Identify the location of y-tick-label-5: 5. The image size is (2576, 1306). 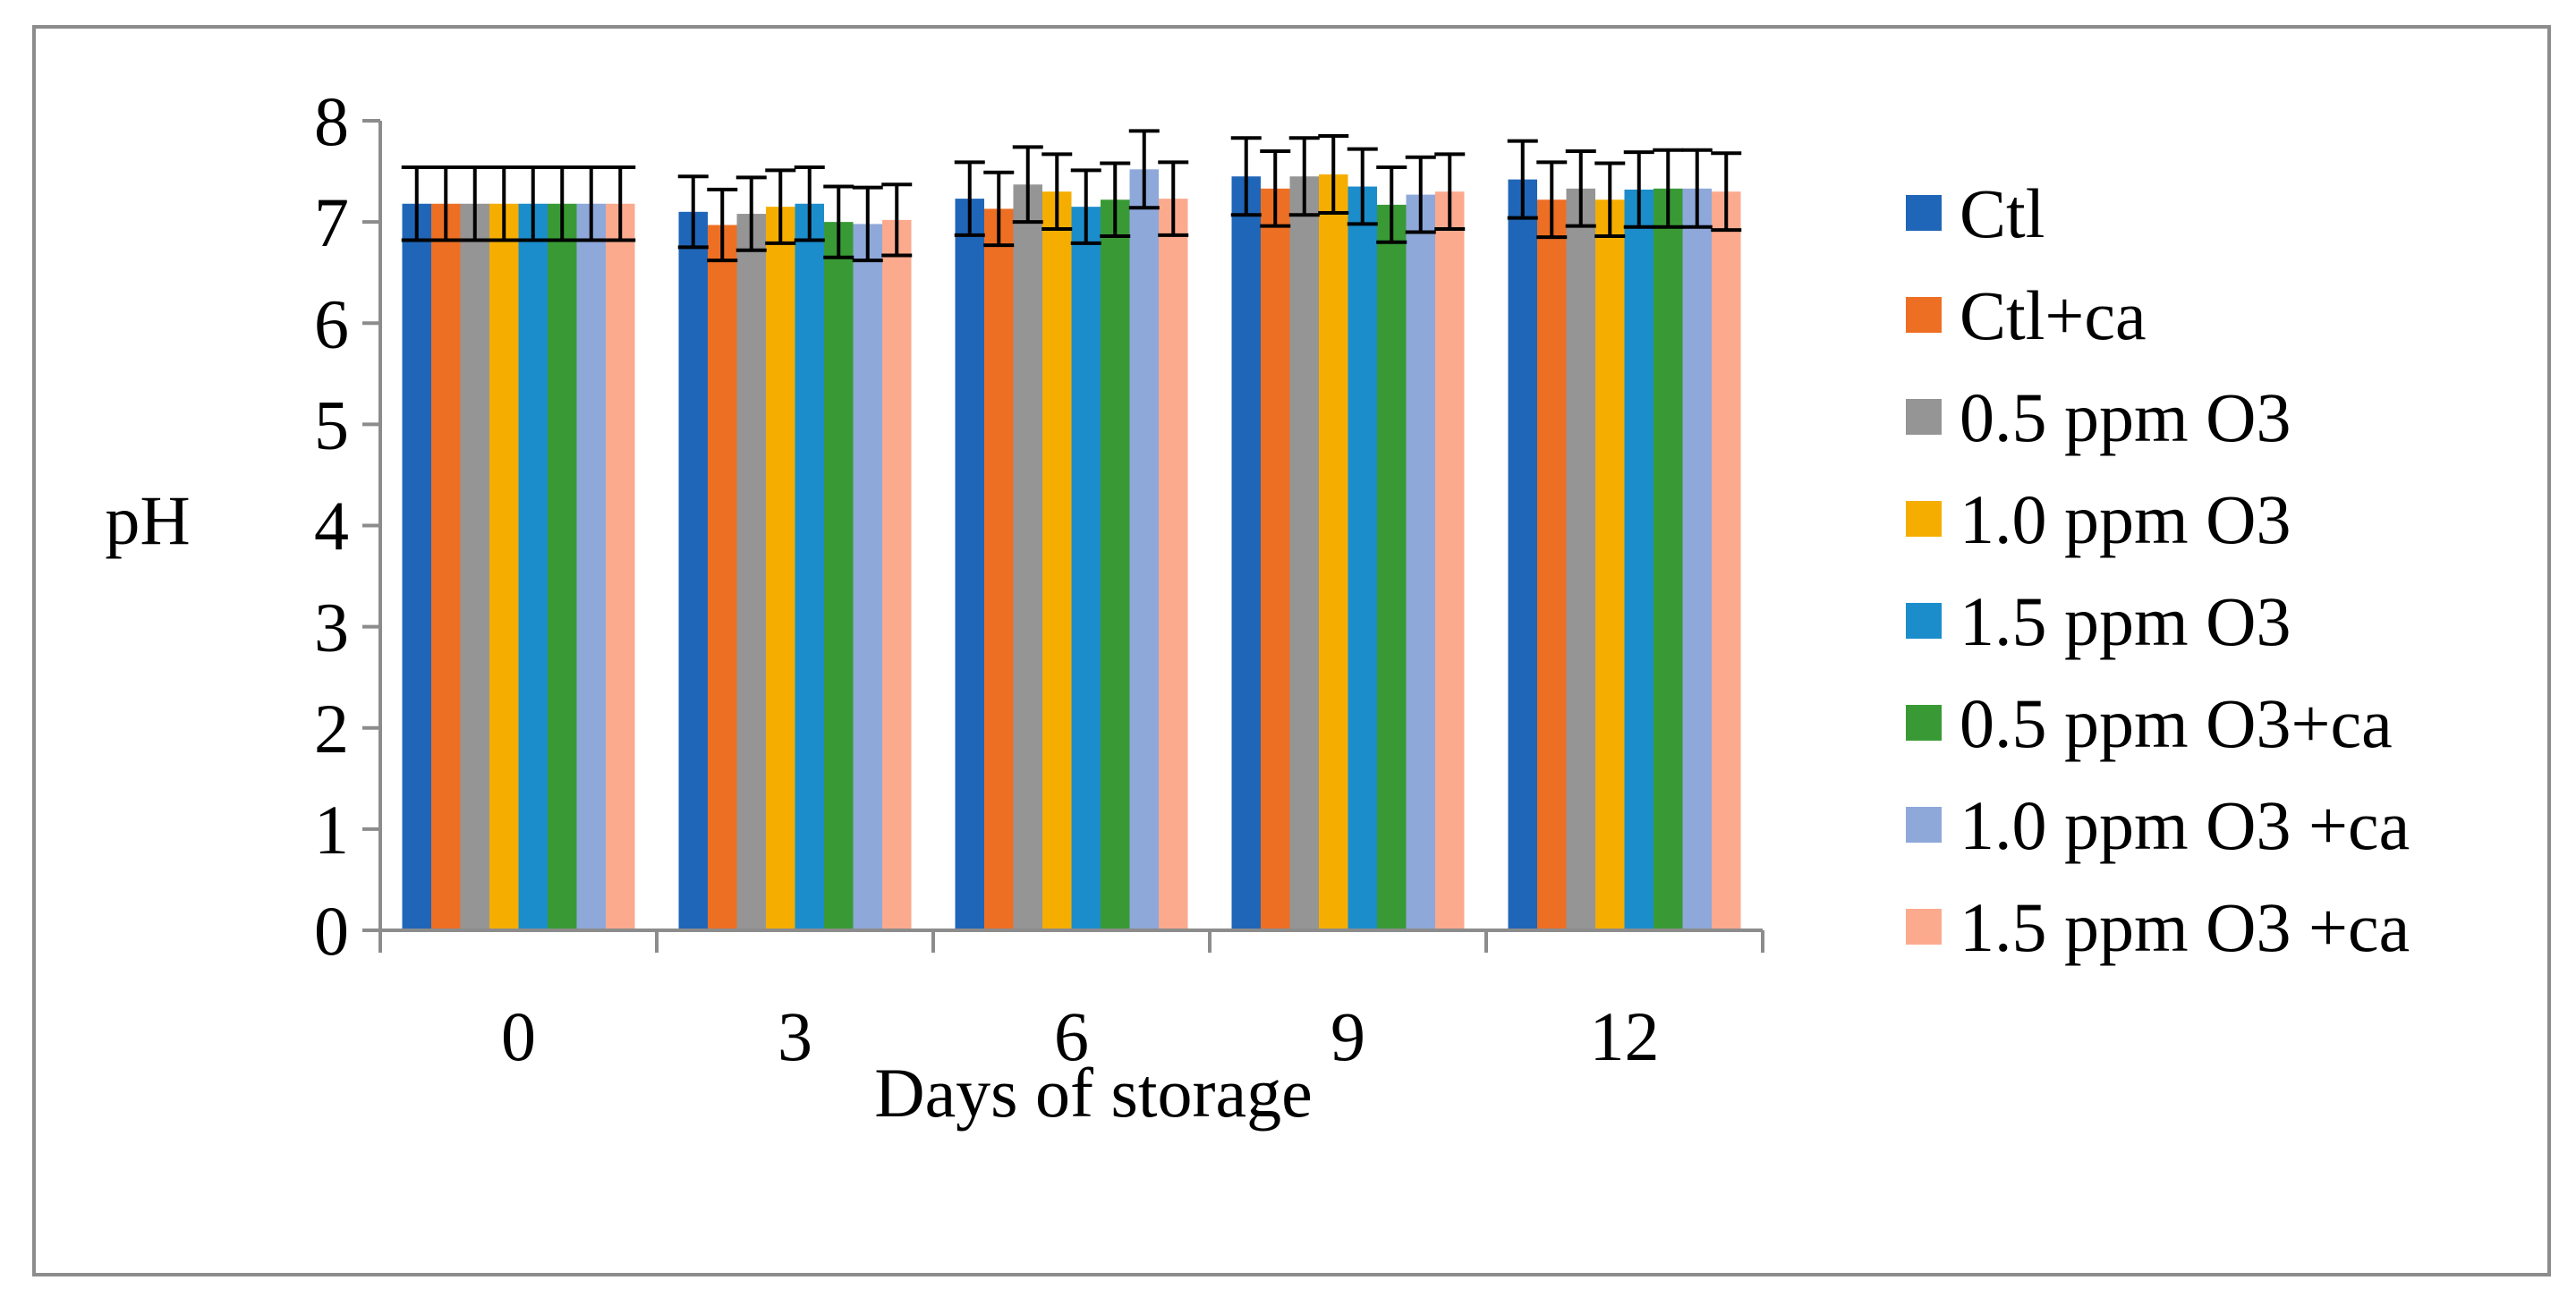
(331, 425).